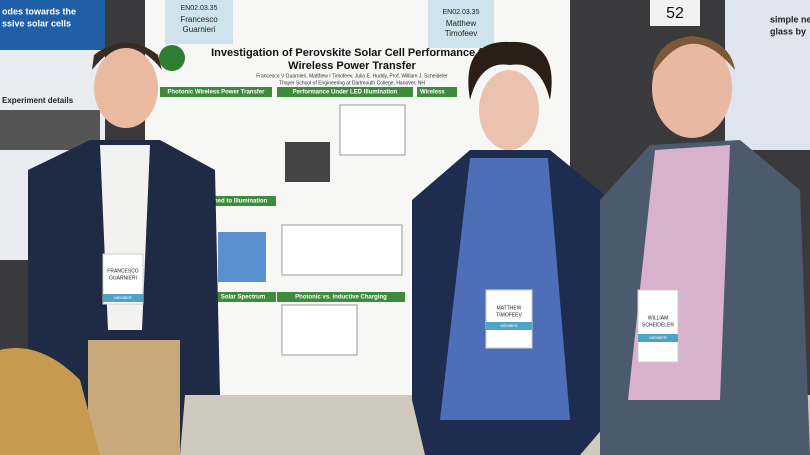 The image size is (810, 455). What do you see at coordinates (767, 75) in the screenshot?
I see `right-poster` at bounding box center [767, 75].